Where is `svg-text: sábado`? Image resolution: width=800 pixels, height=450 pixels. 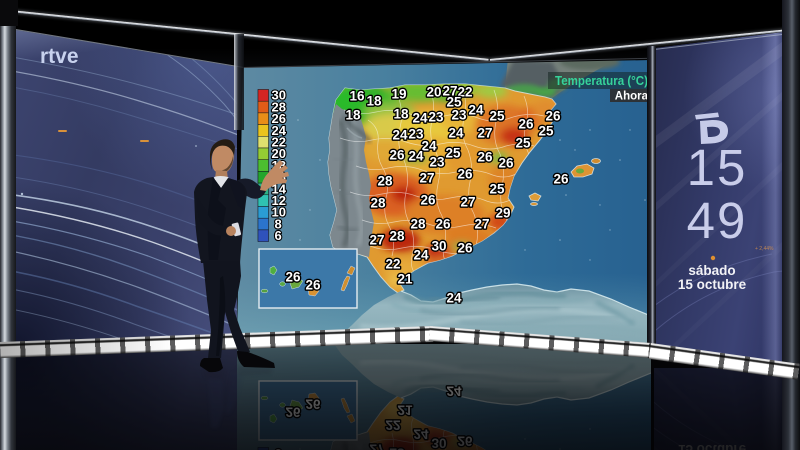
svg-text: sábado is located at coordinates (711, 270).